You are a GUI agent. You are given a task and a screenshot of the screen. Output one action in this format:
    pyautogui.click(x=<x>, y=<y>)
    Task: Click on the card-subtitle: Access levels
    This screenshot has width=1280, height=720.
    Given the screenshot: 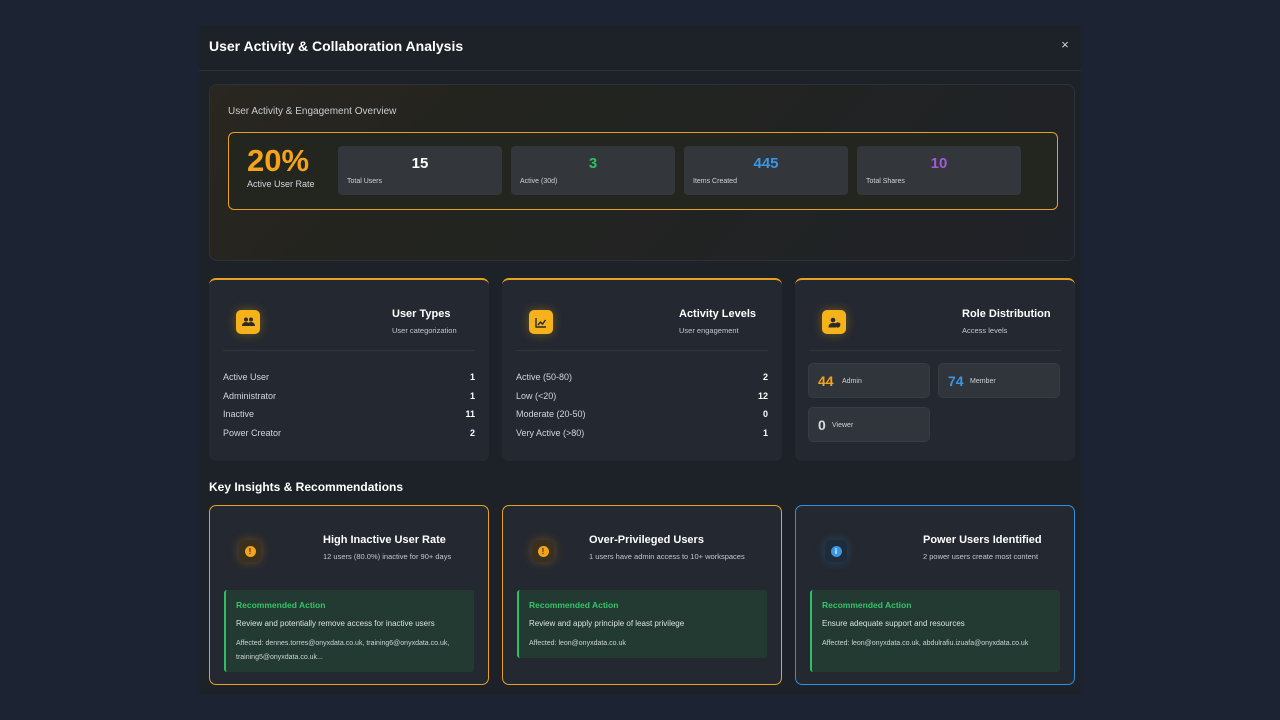 What is the action you would take?
    pyautogui.click(x=985, y=330)
    